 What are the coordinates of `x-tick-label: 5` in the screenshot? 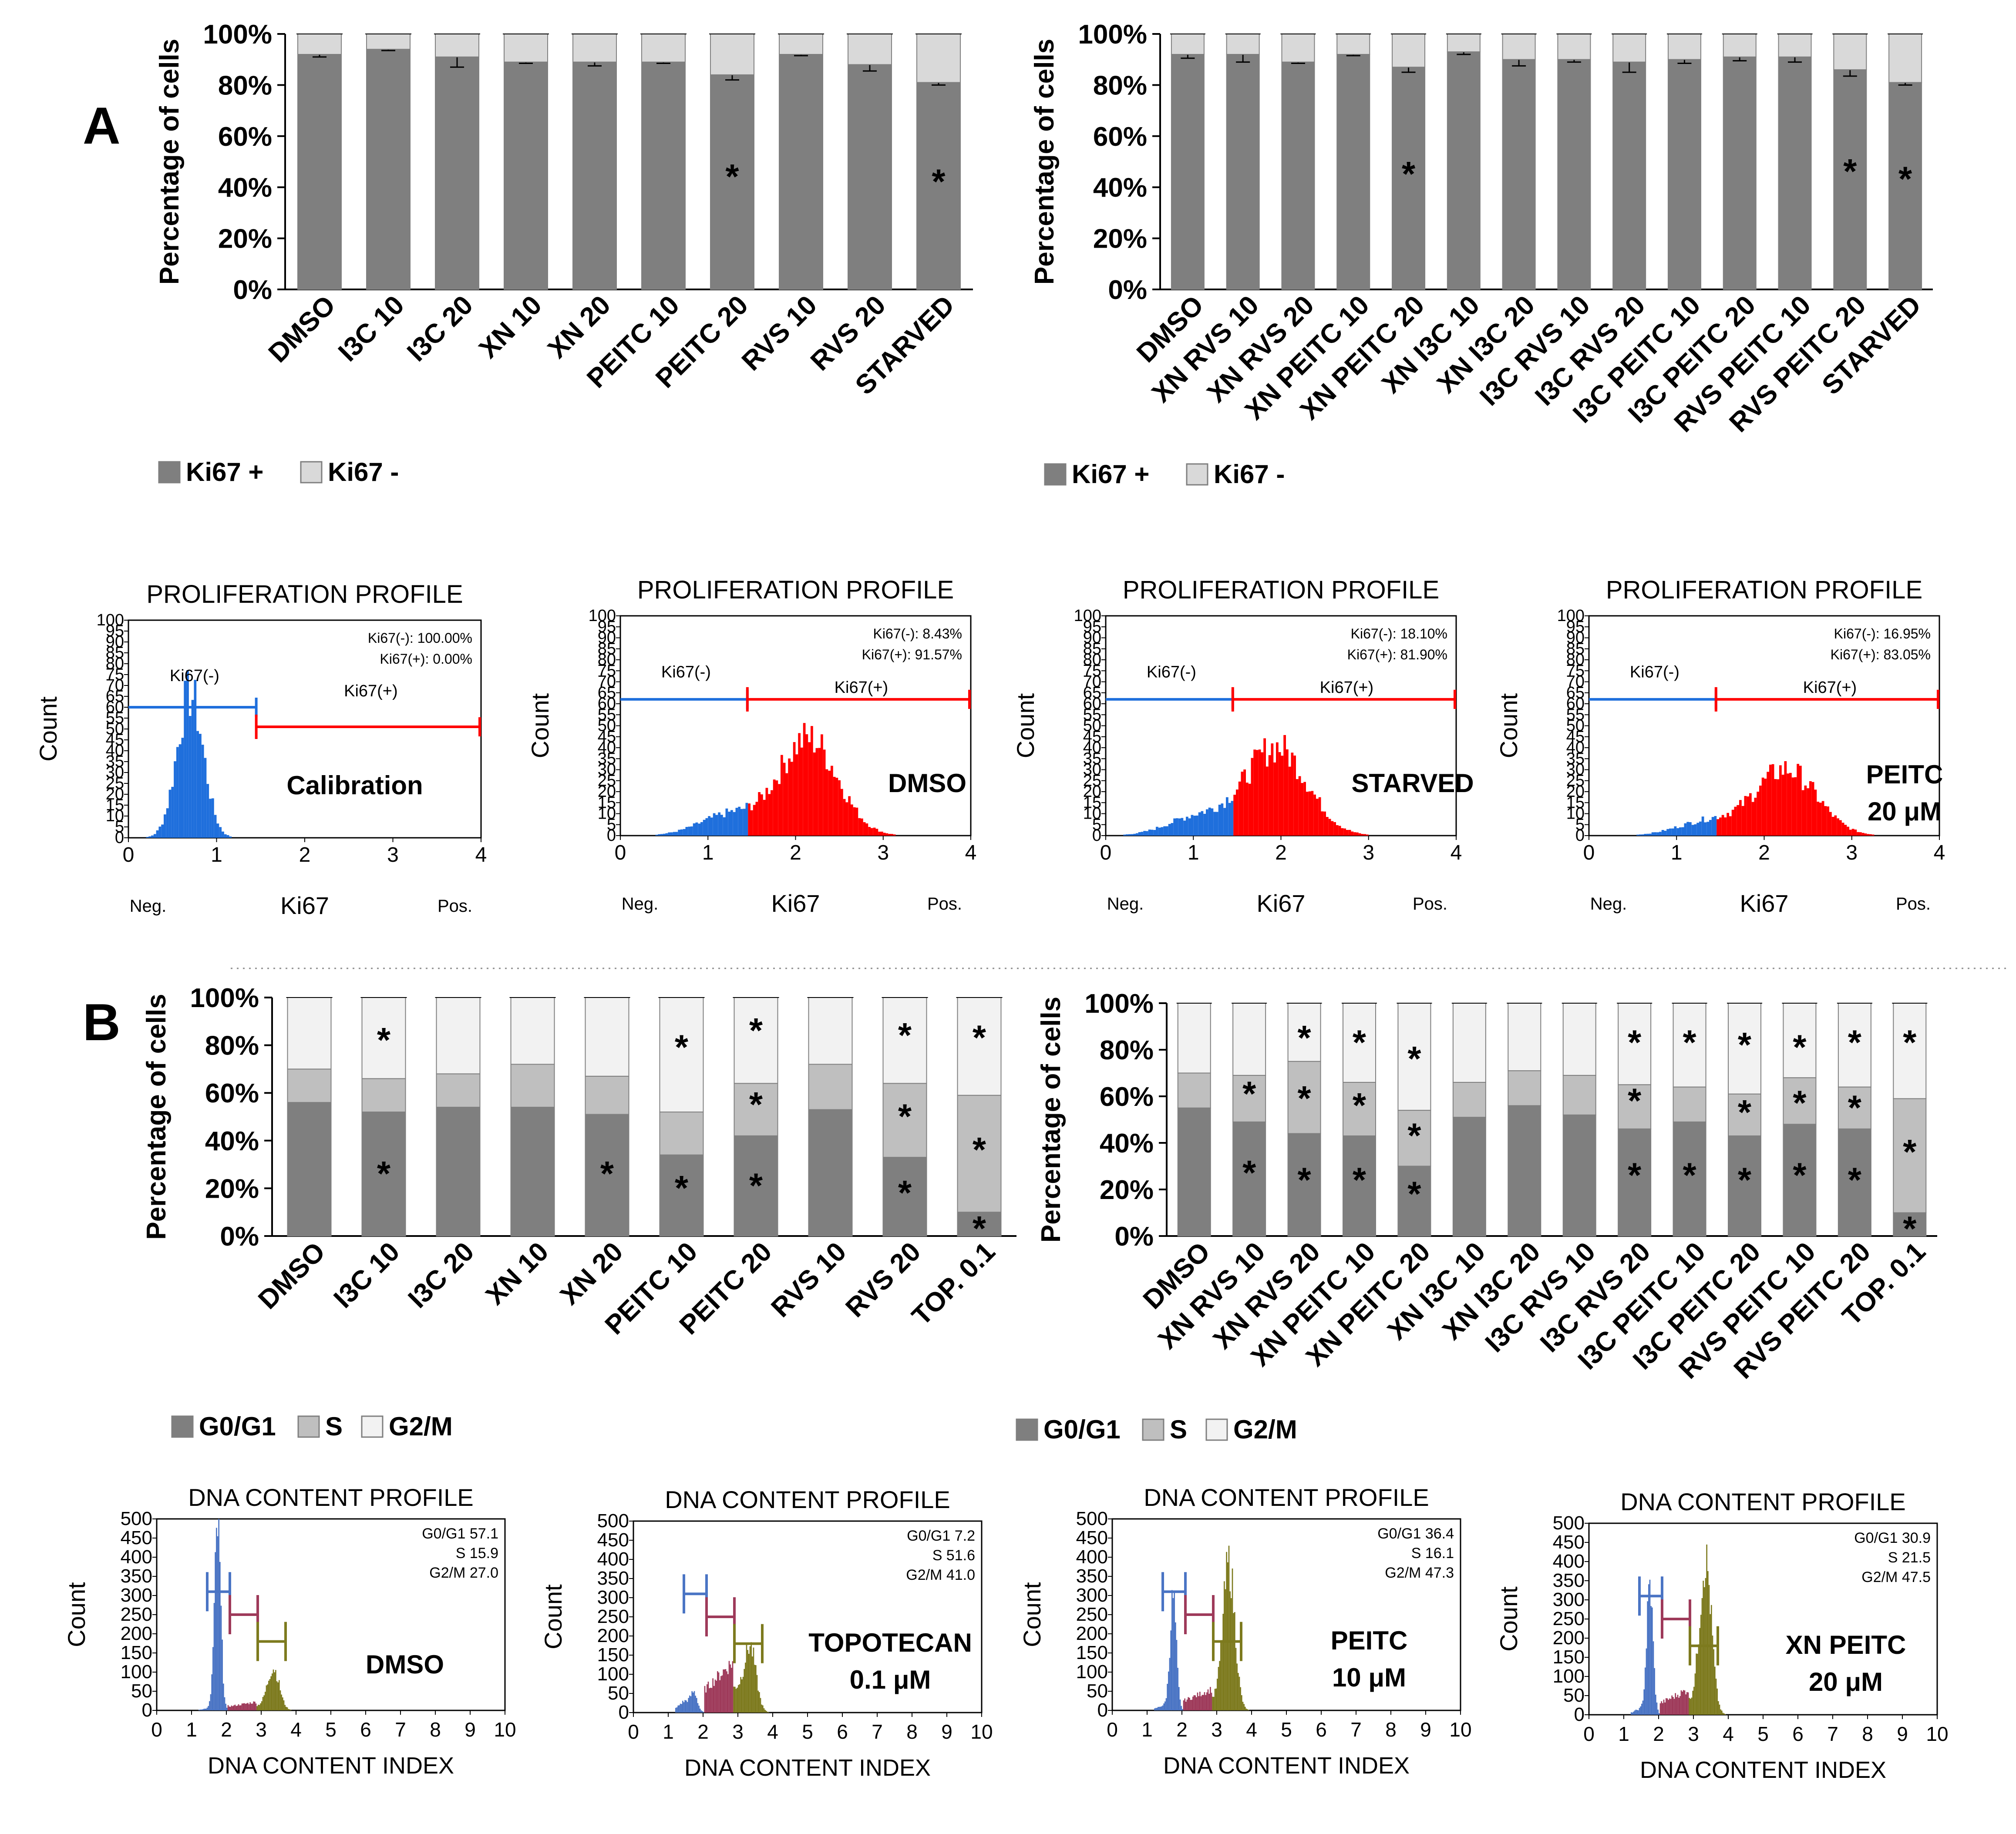 It's located at (1286, 1730).